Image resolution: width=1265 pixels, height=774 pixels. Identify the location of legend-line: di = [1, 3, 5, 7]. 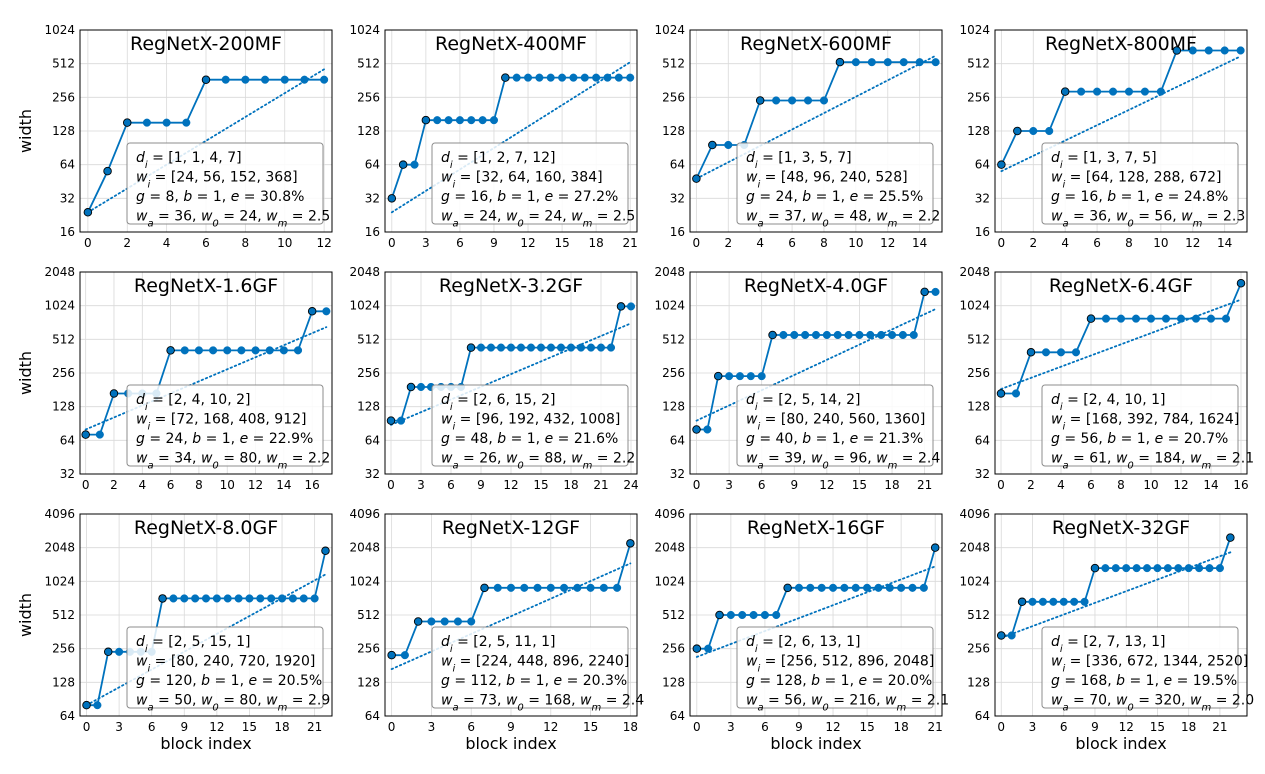
(799, 160).